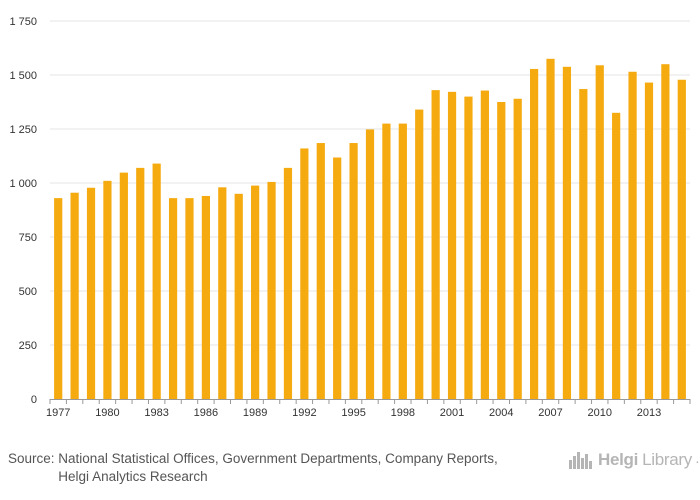 The height and width of the screenshot is (500, 700). Describe the element at coordinates (353, 413) in the screenshot. I see `x-tick-label: 1995` at that location.